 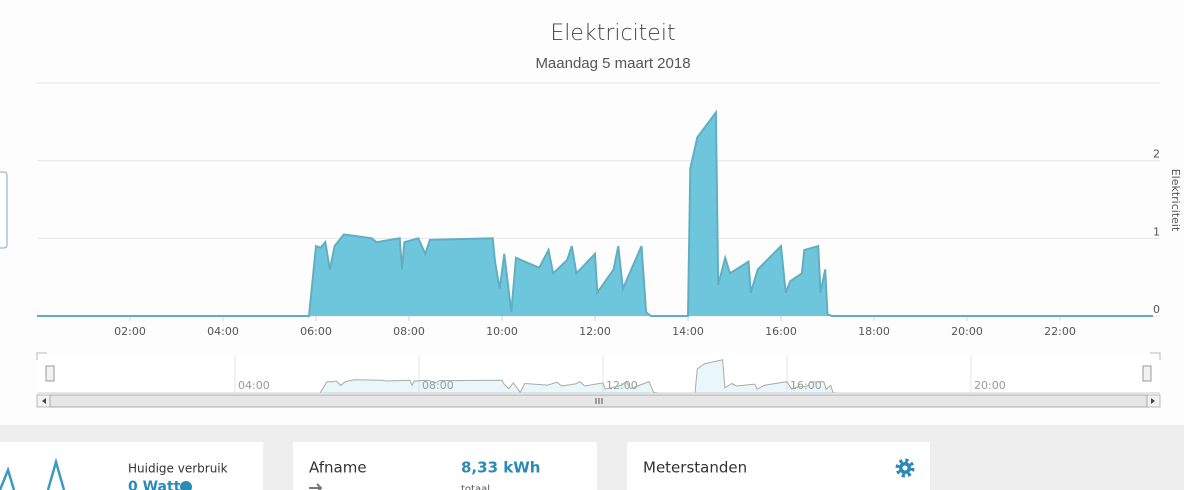 I want to click on gear-teeth, so click(x=905, y=468).